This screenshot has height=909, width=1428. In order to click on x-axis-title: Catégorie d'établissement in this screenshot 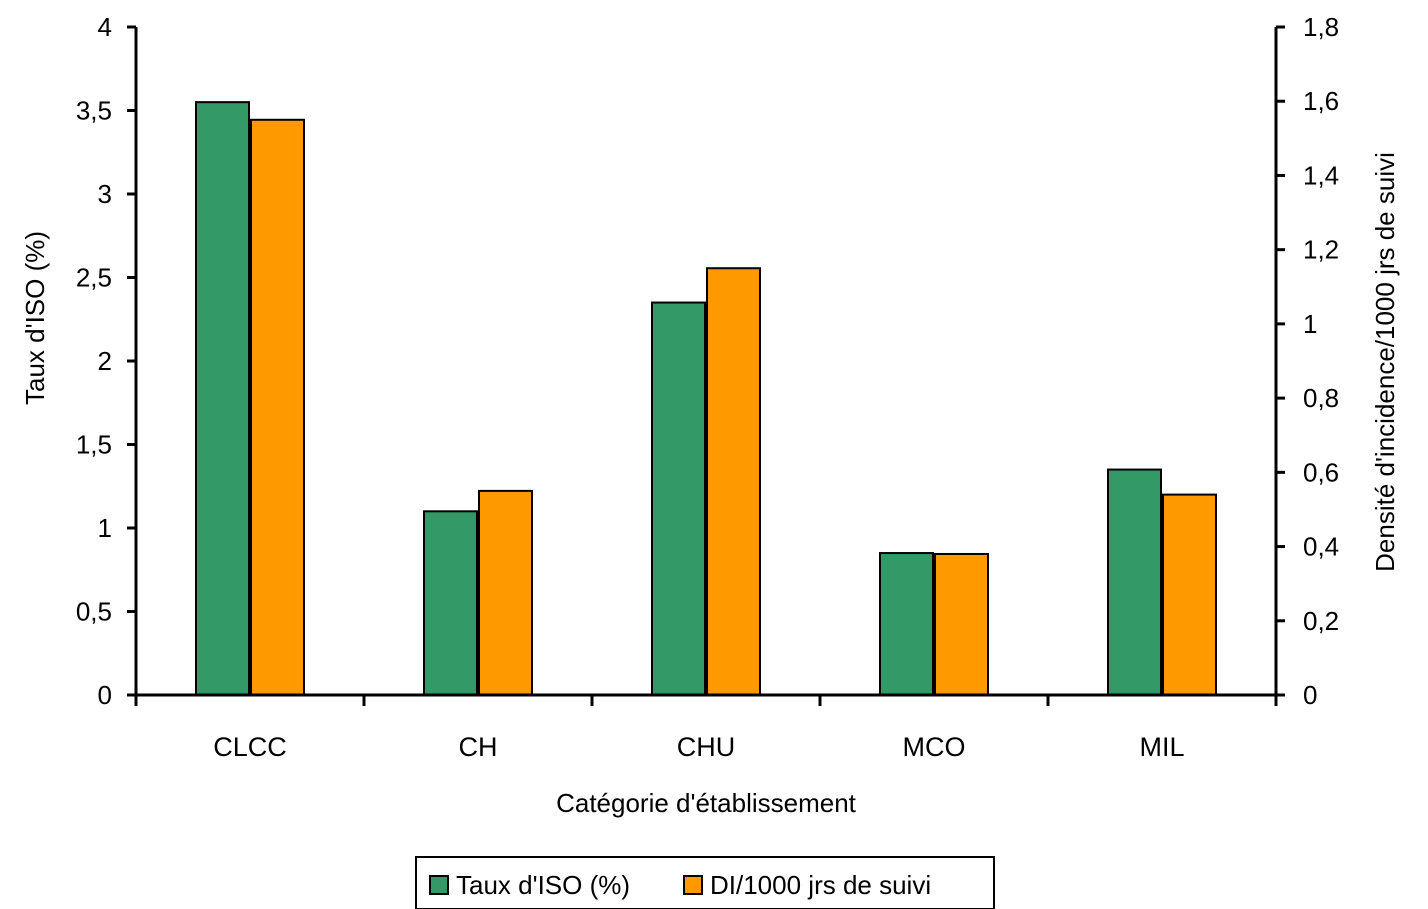, I will do `click(706, 803)`.